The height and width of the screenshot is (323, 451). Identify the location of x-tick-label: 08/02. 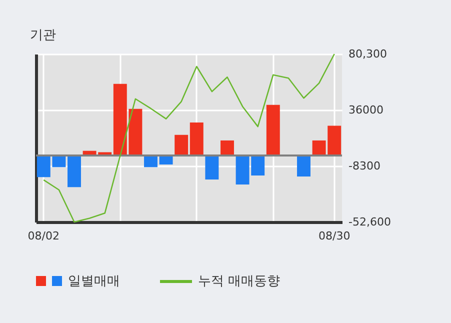
(44, 236).